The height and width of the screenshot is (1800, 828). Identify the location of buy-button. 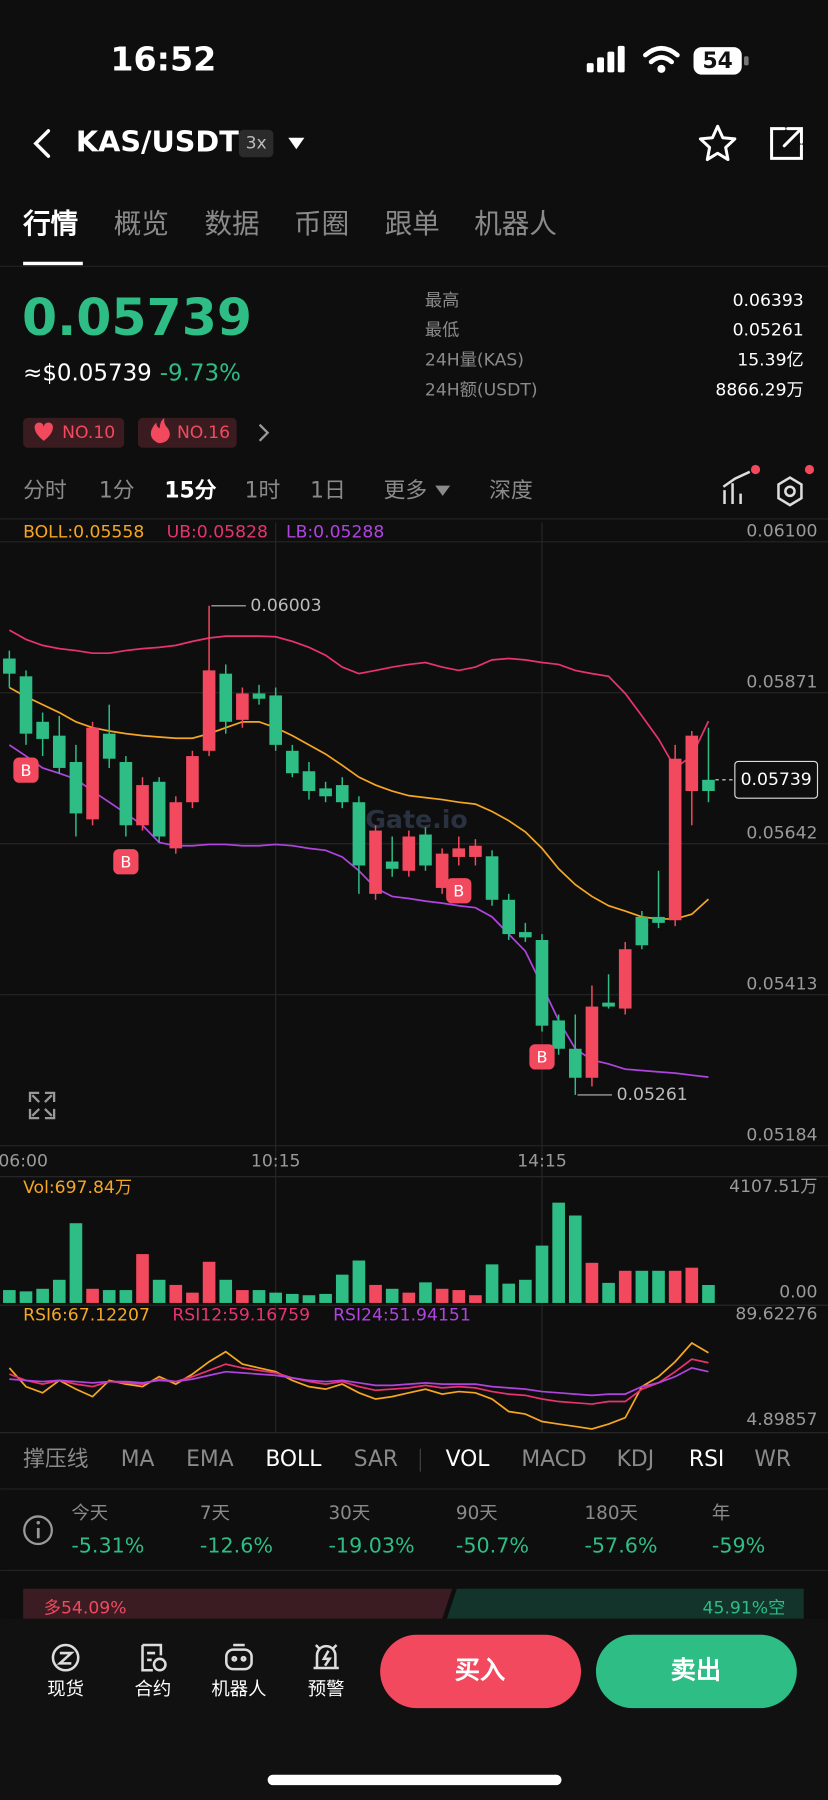
(481, 1671).